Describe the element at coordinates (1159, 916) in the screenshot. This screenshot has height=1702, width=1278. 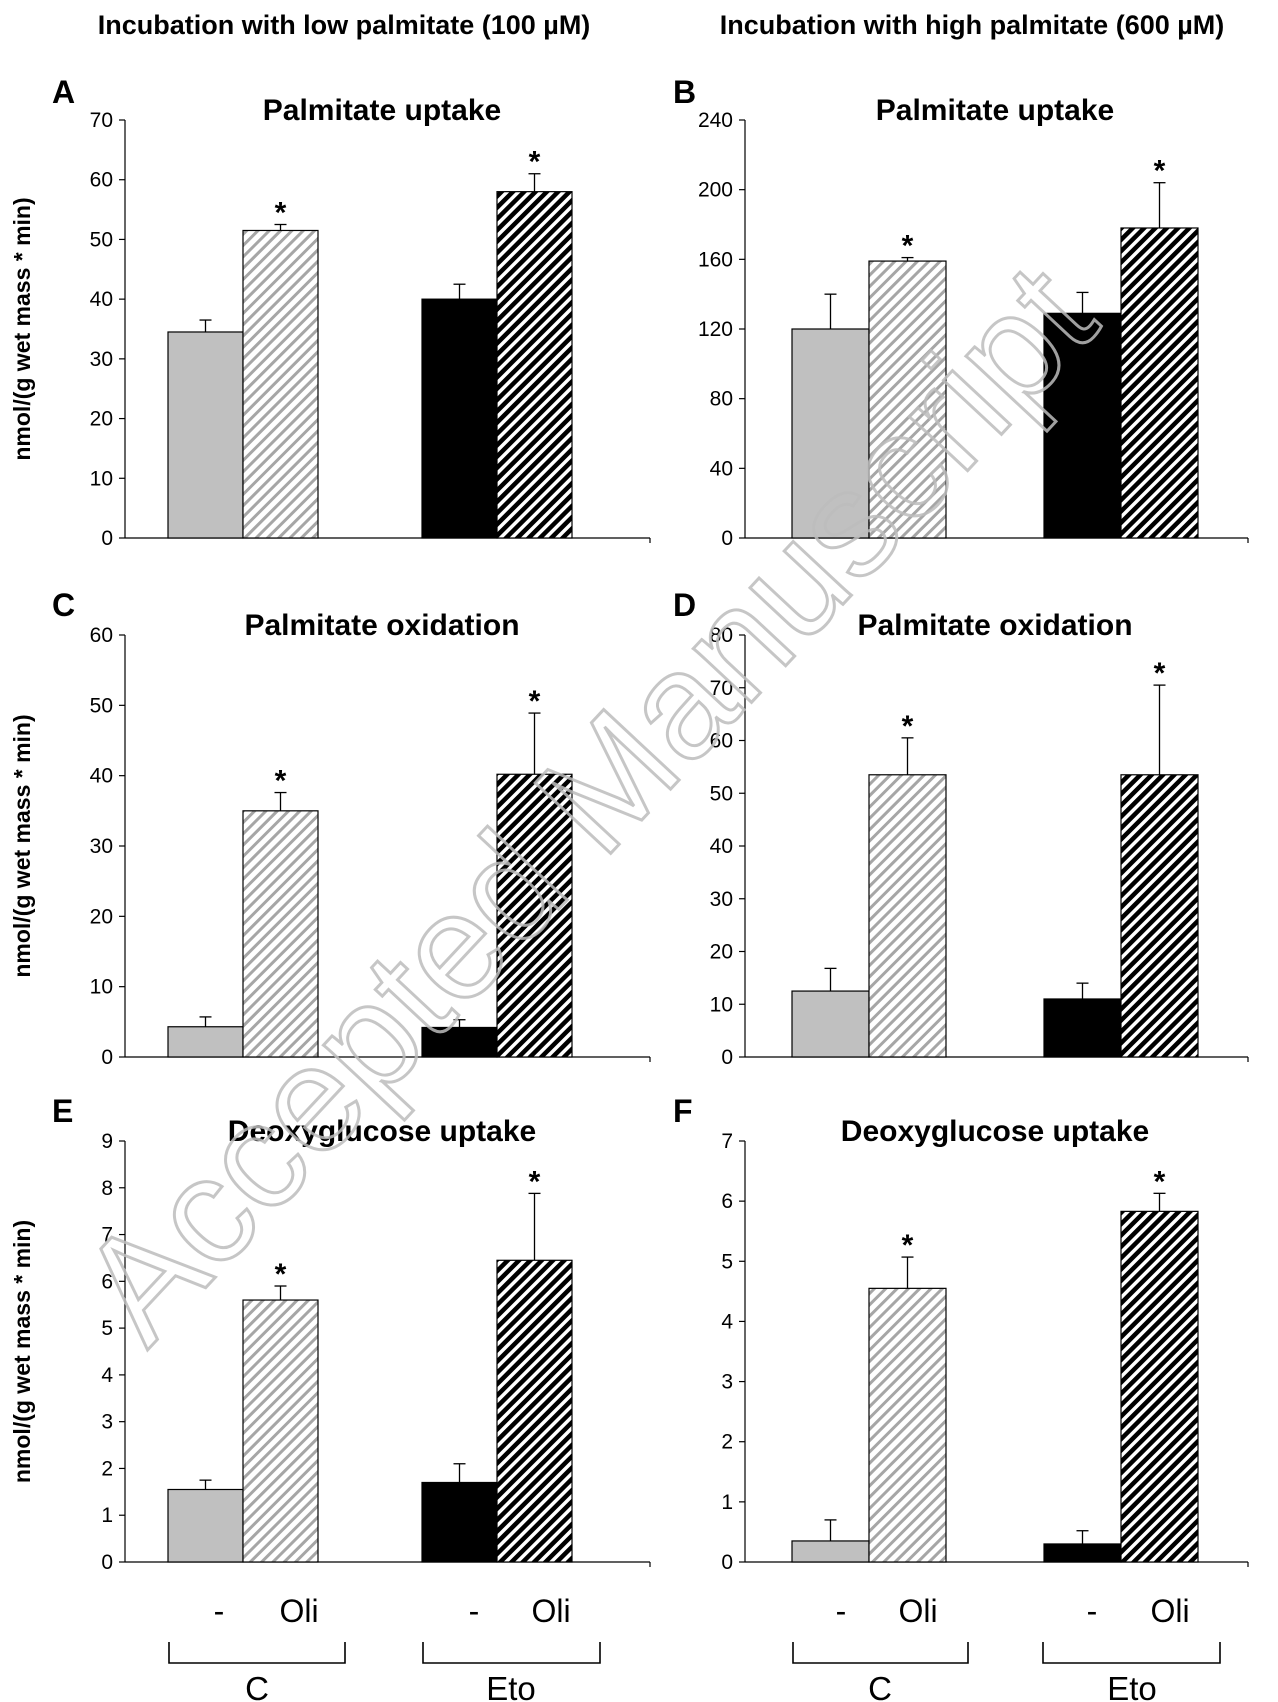
I see `bar-d-eto-oli` at that location.